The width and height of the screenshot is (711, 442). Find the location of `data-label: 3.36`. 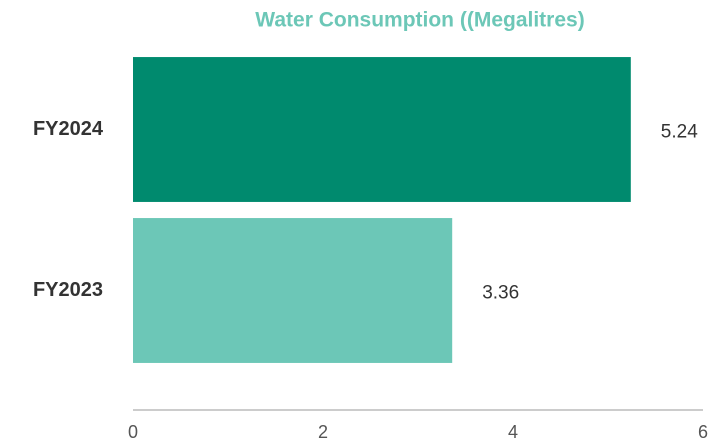

data-label: 3.36 is located at coordinates (500, 293).